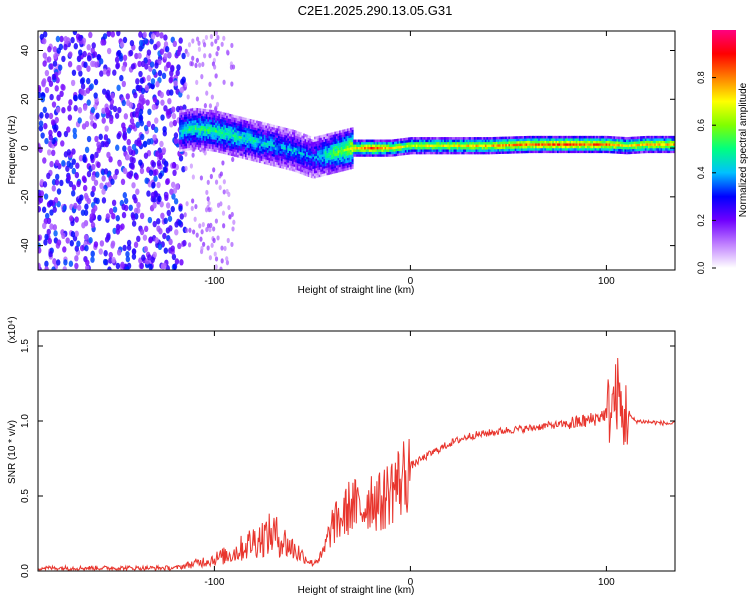  Describe the element at coordinates (25, 99) in the screenshot. I see `spectrogram-ytick-label: 20` at that location.